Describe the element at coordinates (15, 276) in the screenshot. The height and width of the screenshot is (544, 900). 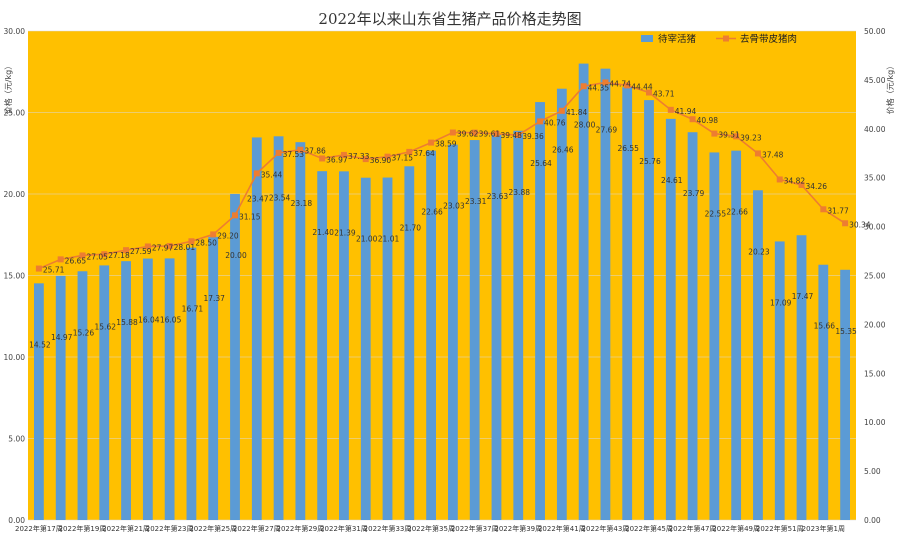
I see `y-tick-label: 15.00` at that location.